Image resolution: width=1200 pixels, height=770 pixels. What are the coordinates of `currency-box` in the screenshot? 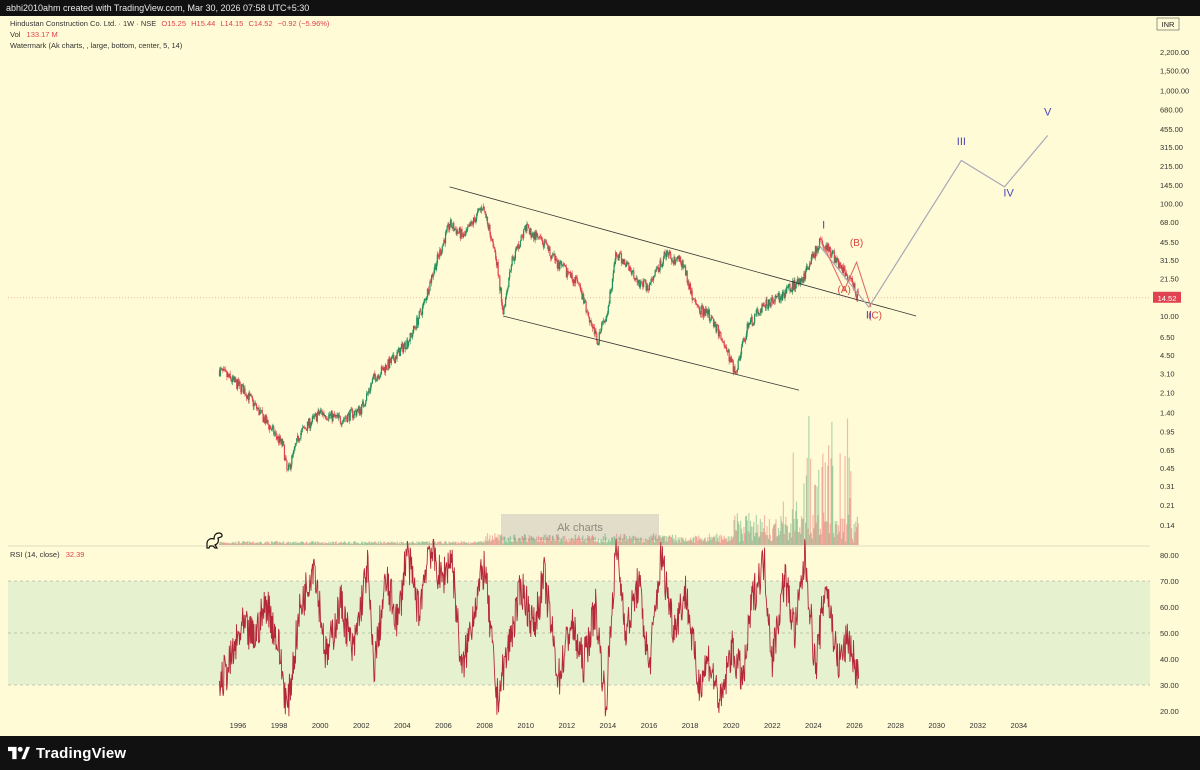 It's located at (1168, 24).